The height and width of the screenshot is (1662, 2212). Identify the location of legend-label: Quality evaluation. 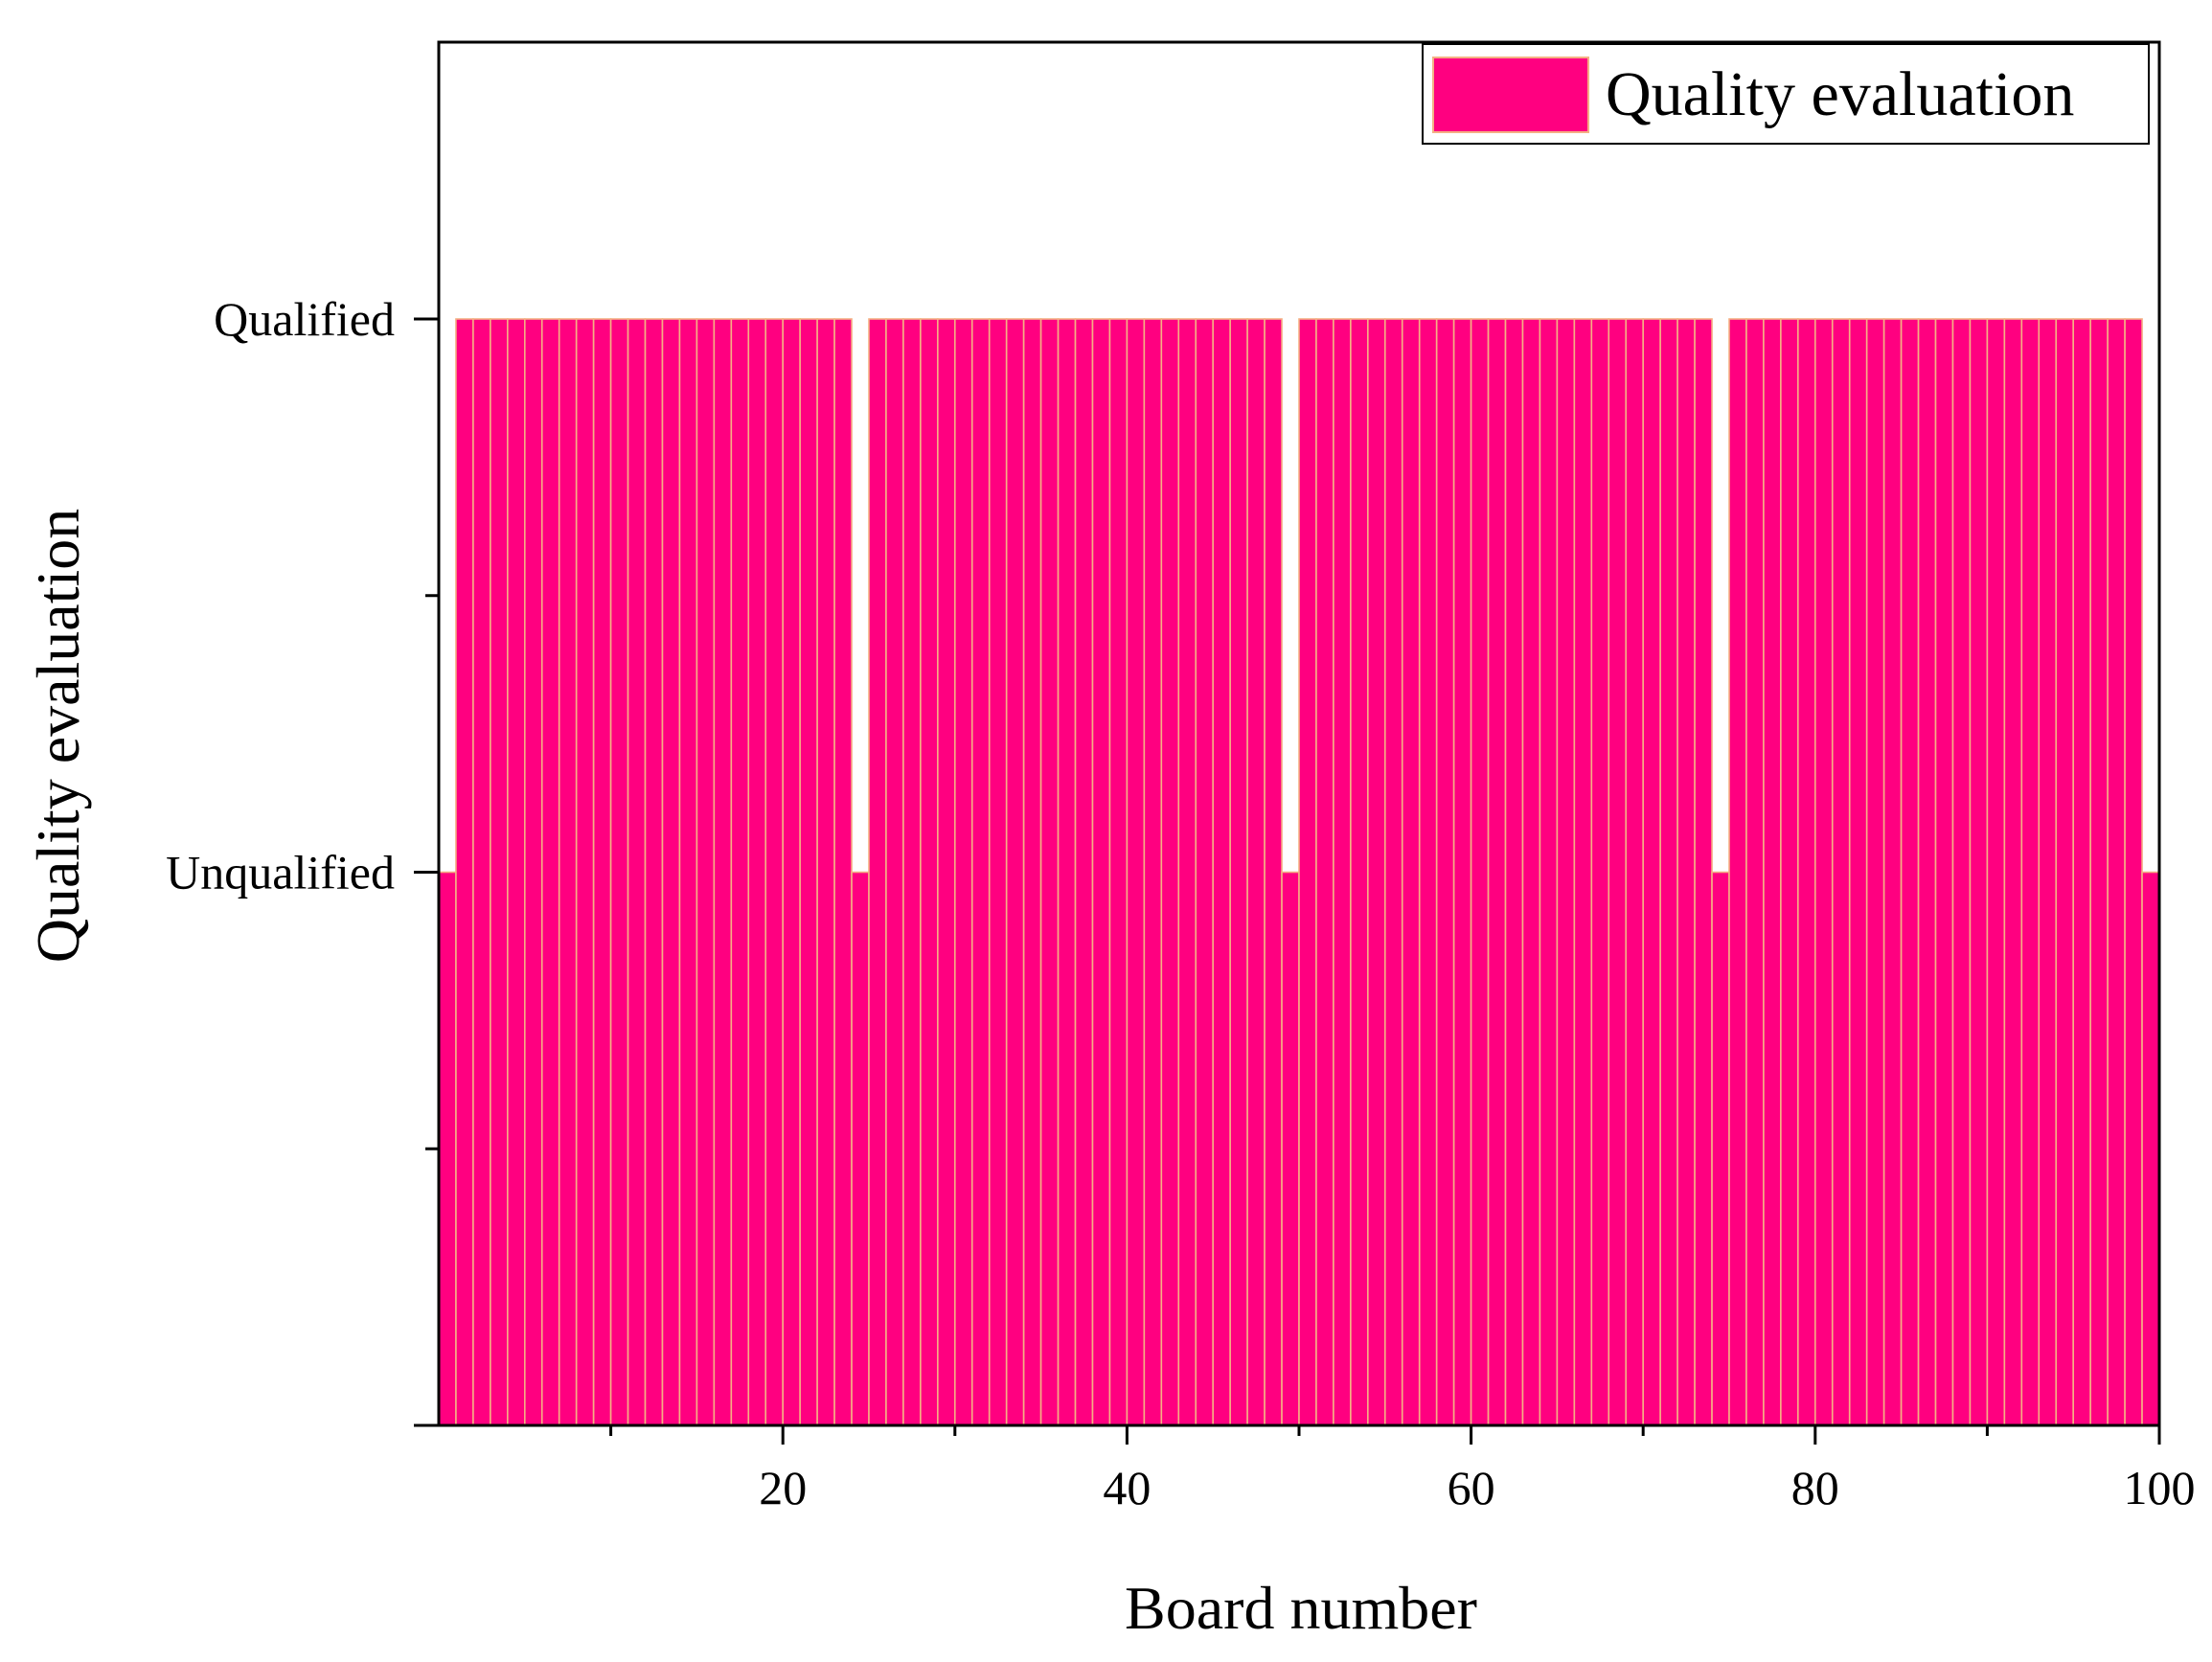
(1840, 94).